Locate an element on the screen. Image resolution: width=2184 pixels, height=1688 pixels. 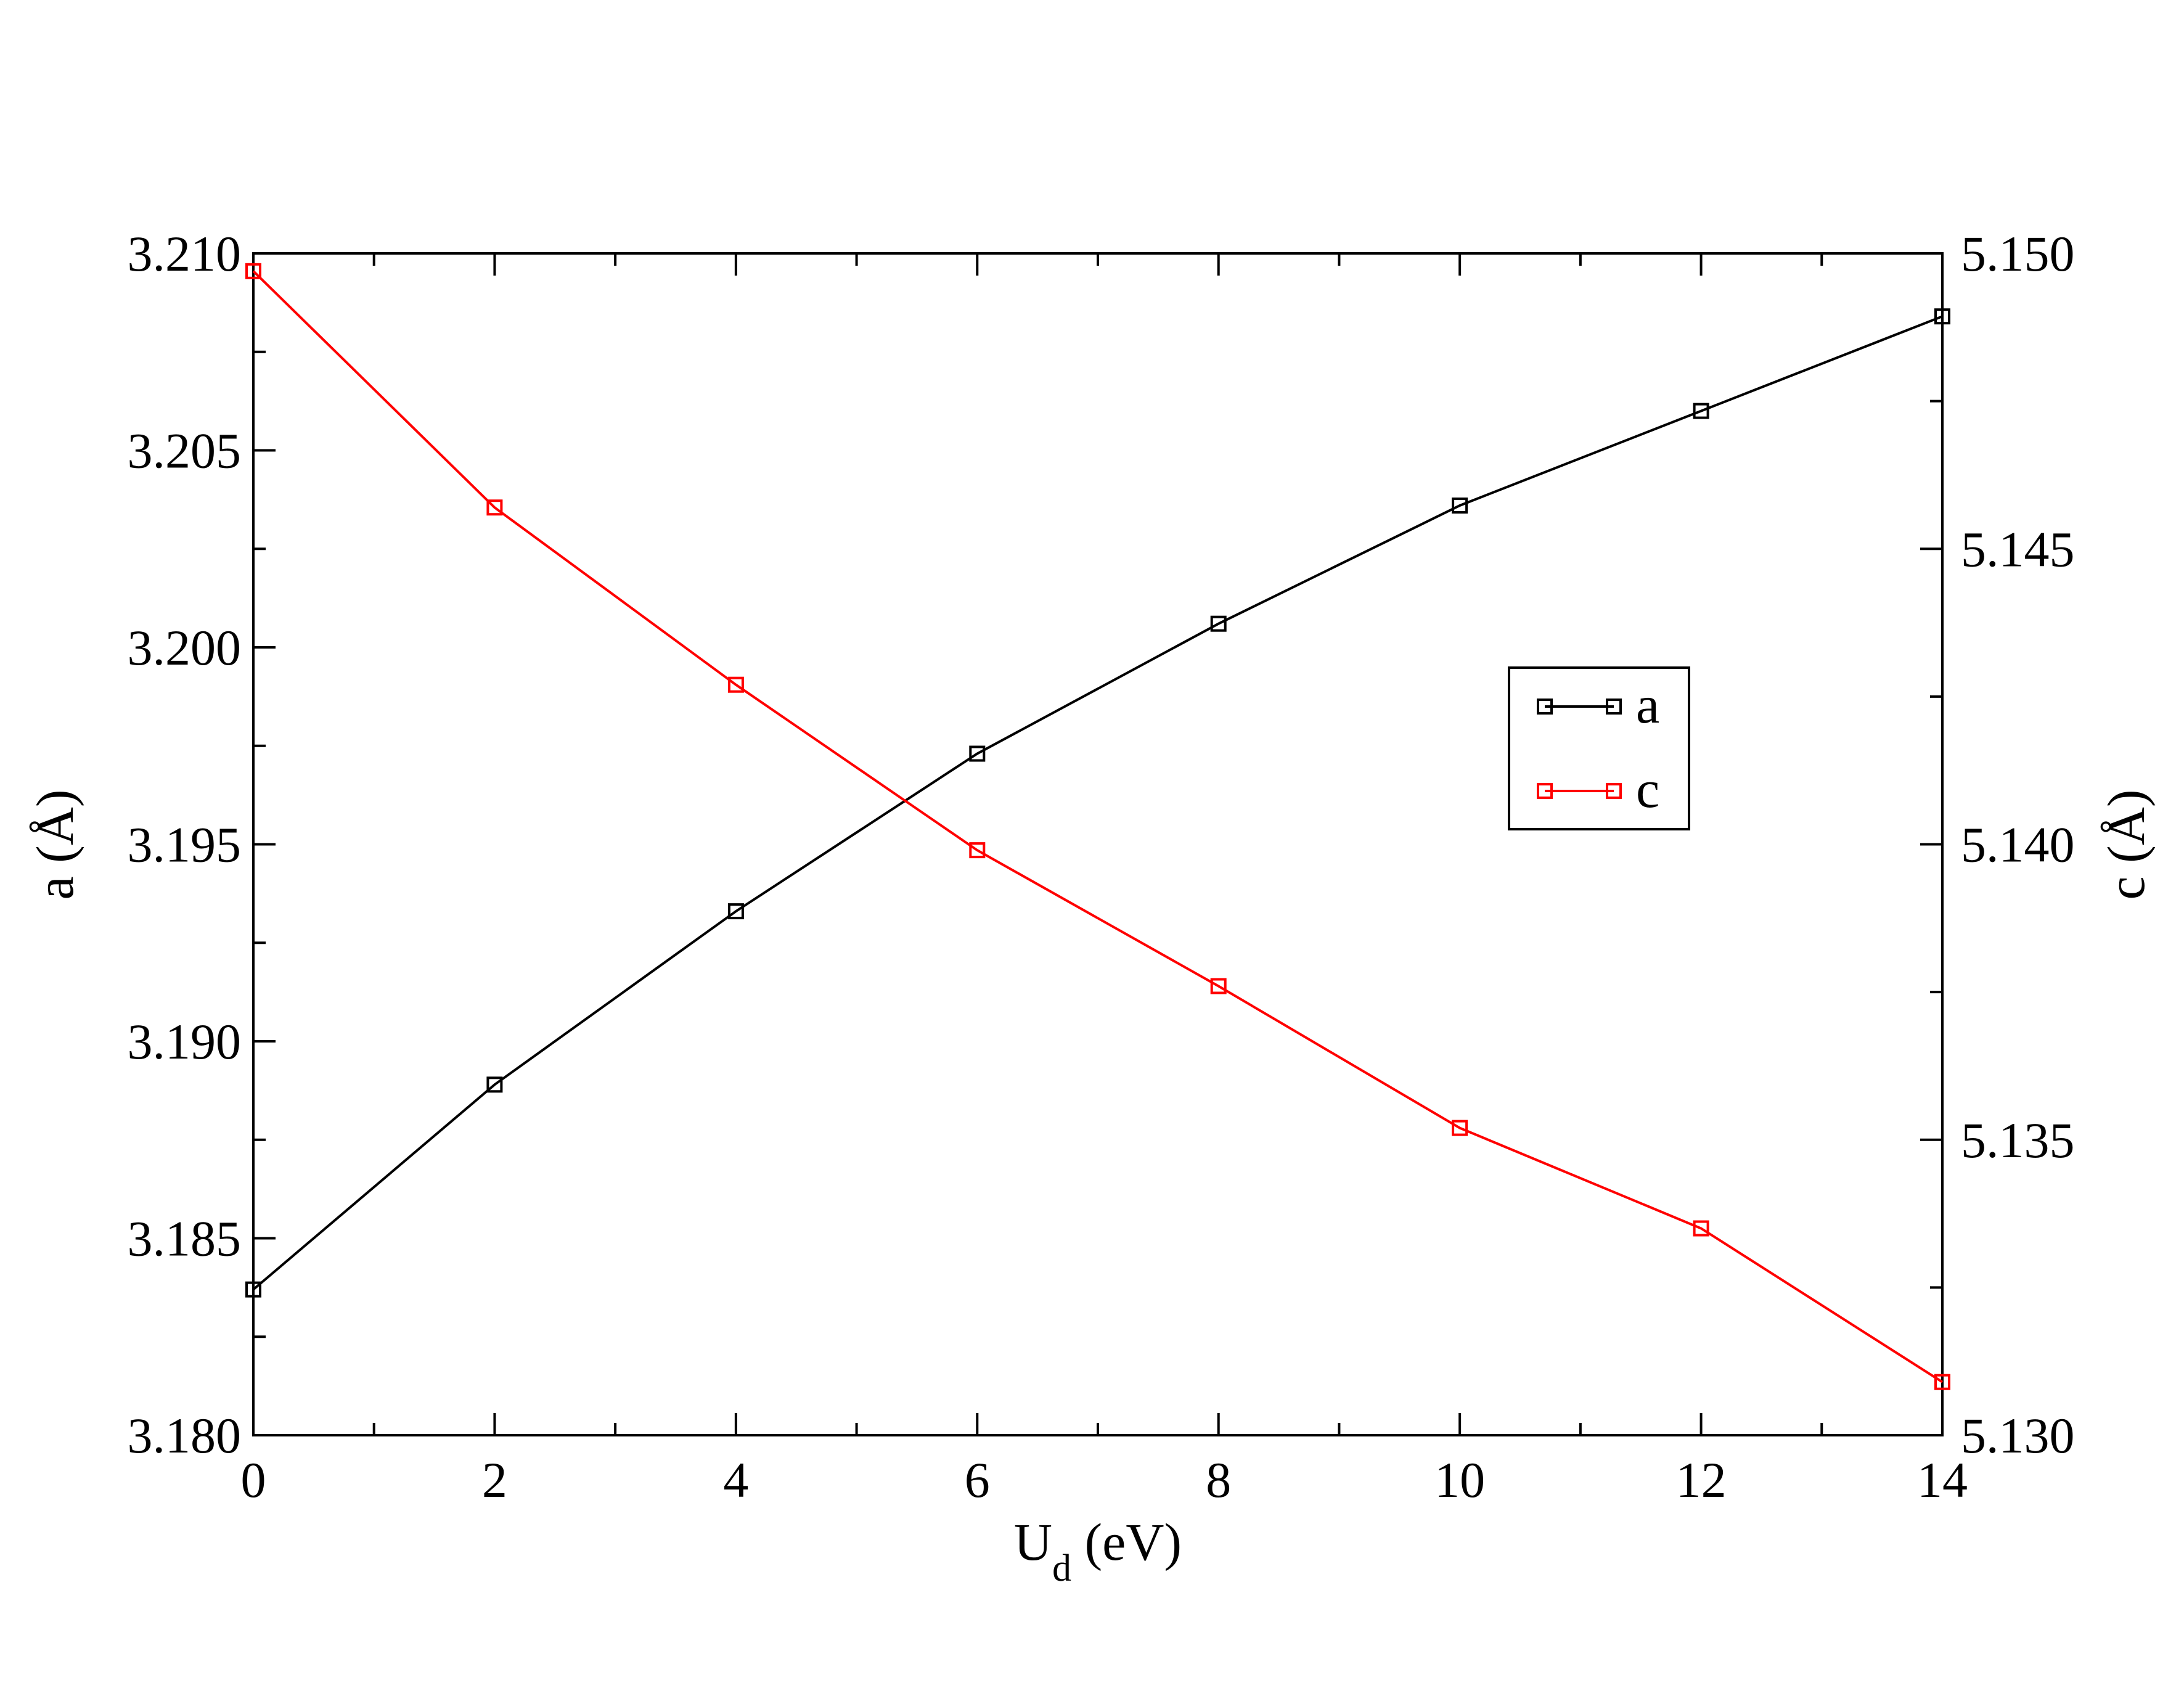
x-tick-label: 6 is located at coordinates (977, 1480).